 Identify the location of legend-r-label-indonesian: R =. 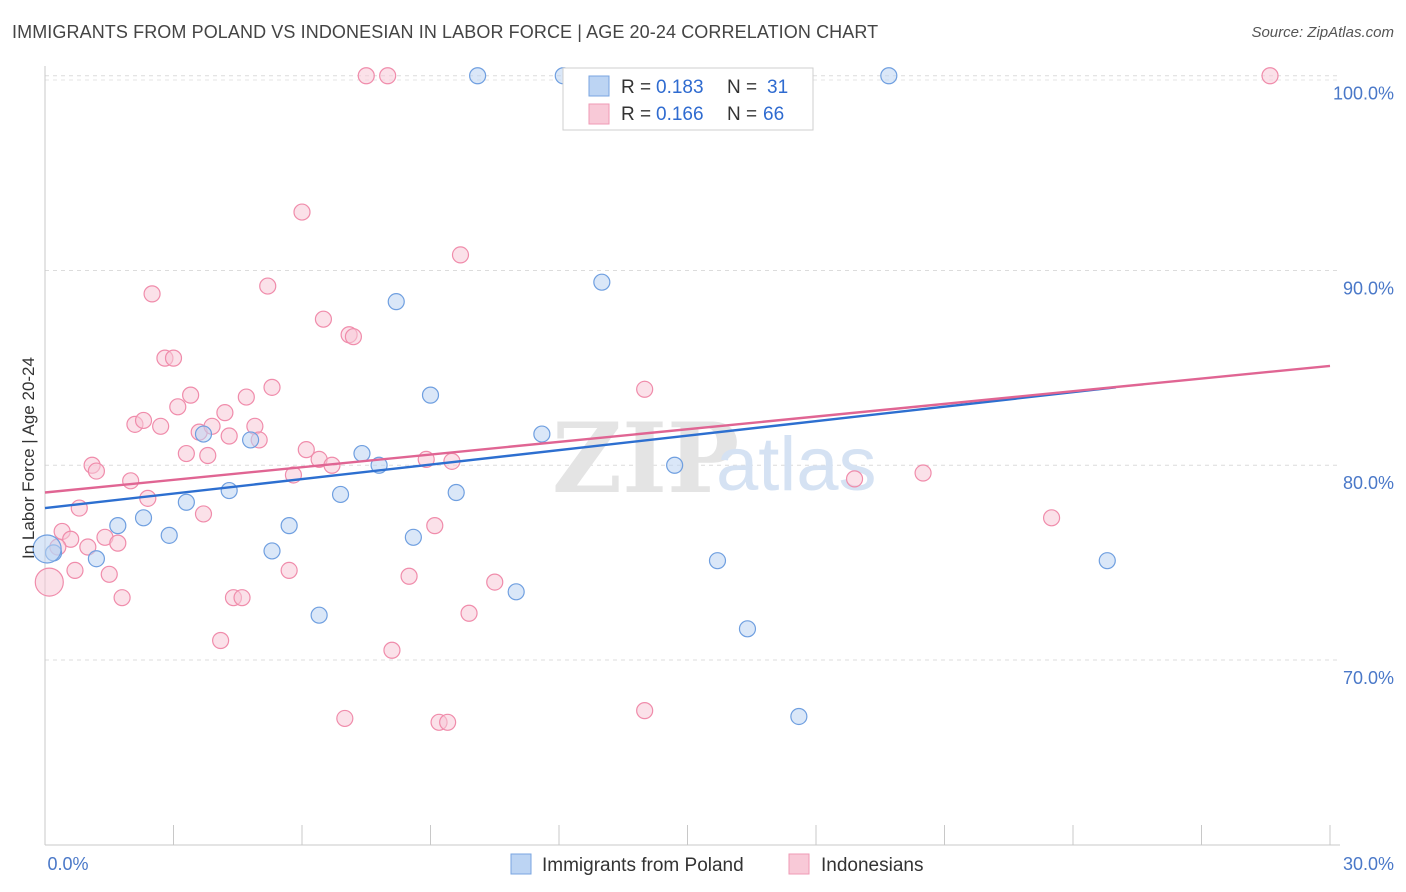
(636, 114).